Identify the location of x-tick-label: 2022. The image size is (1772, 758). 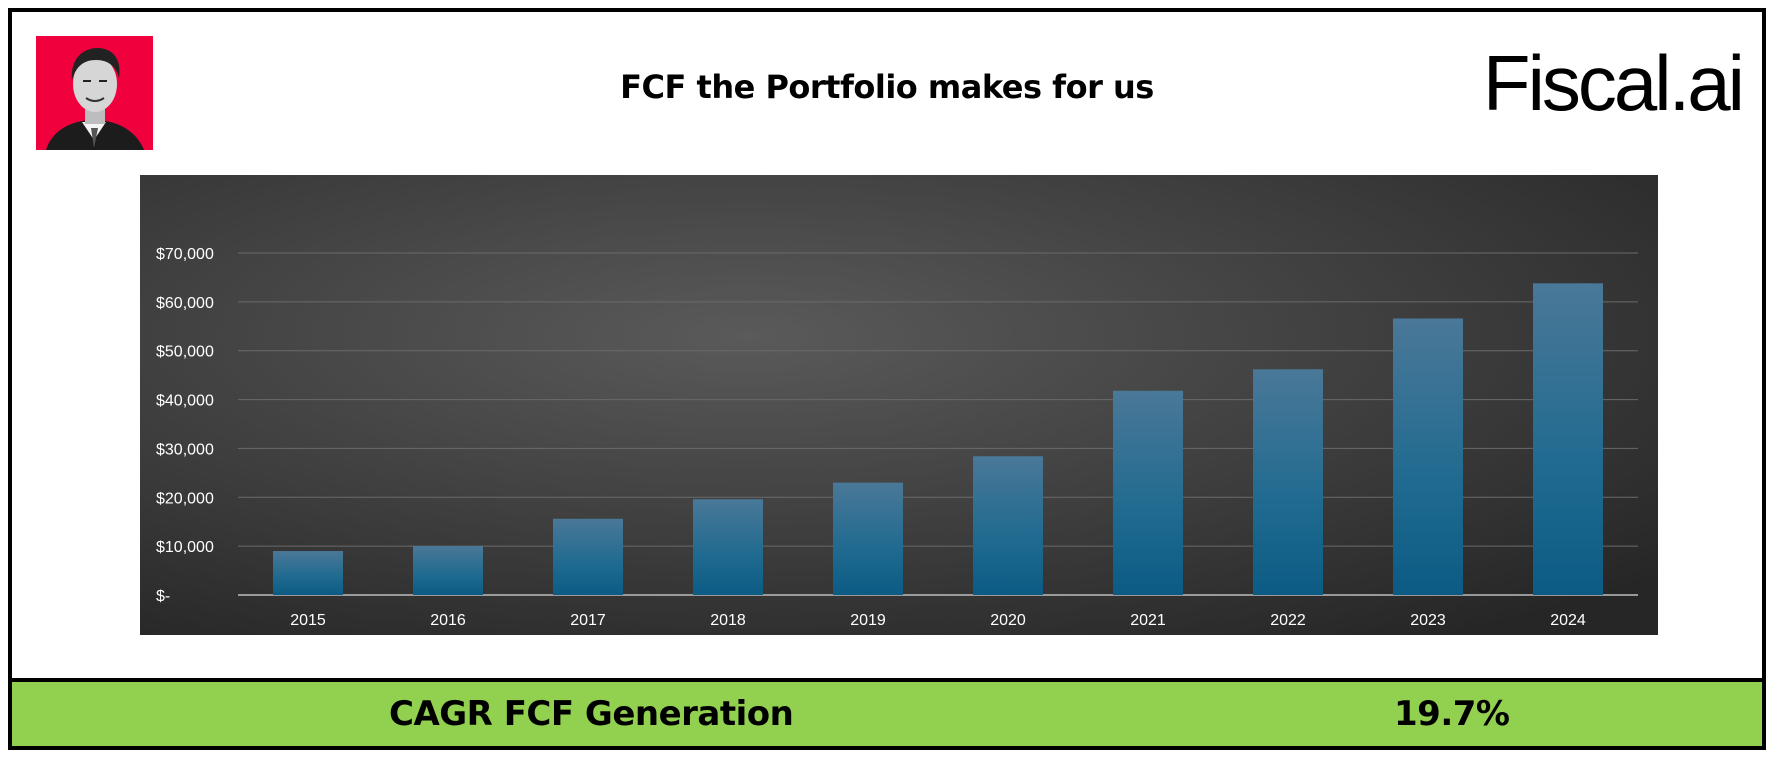
(1288, 620).